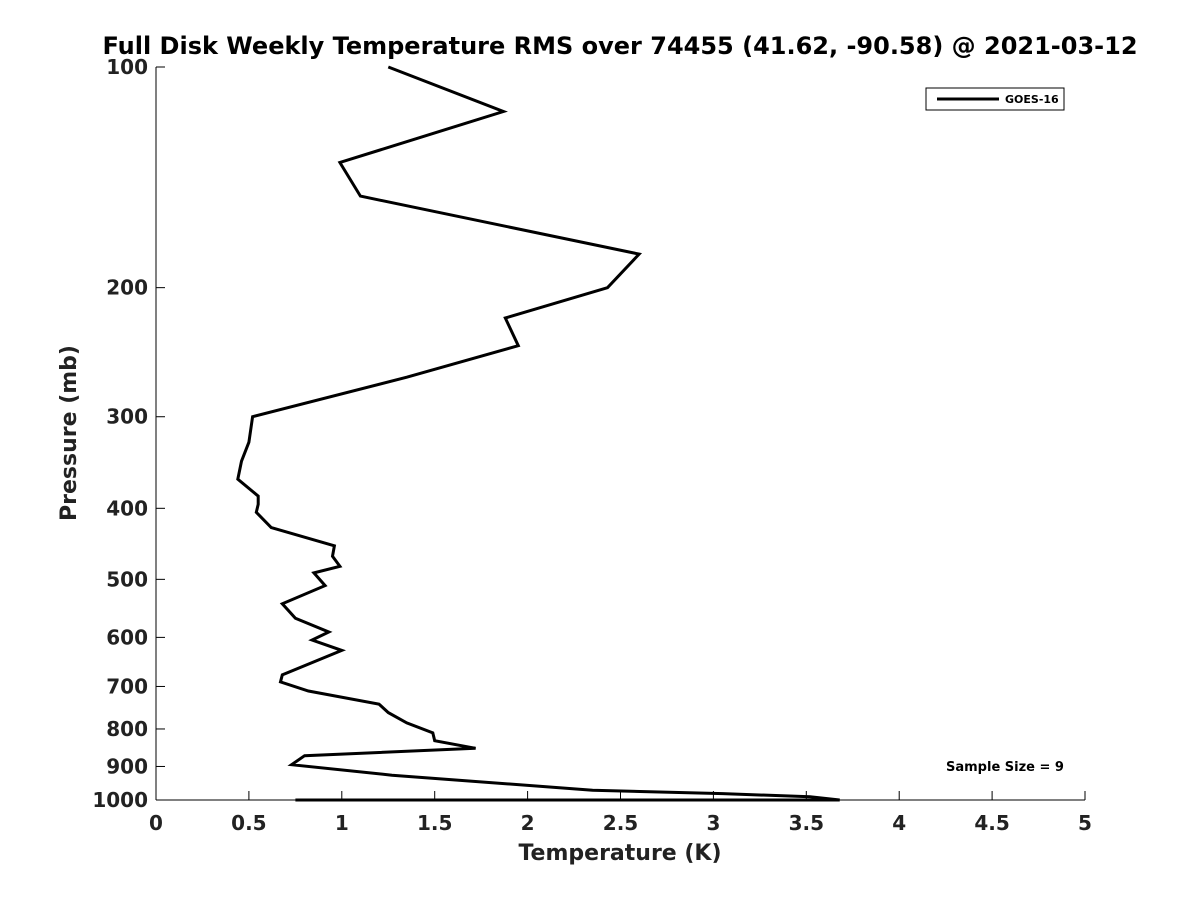 The height and width of the screenshot is (900, 1200). What do you see at coordinates (127, 417) in the screenshot?
I see `y-tick-label: 300` at bounding box center [127, 417].